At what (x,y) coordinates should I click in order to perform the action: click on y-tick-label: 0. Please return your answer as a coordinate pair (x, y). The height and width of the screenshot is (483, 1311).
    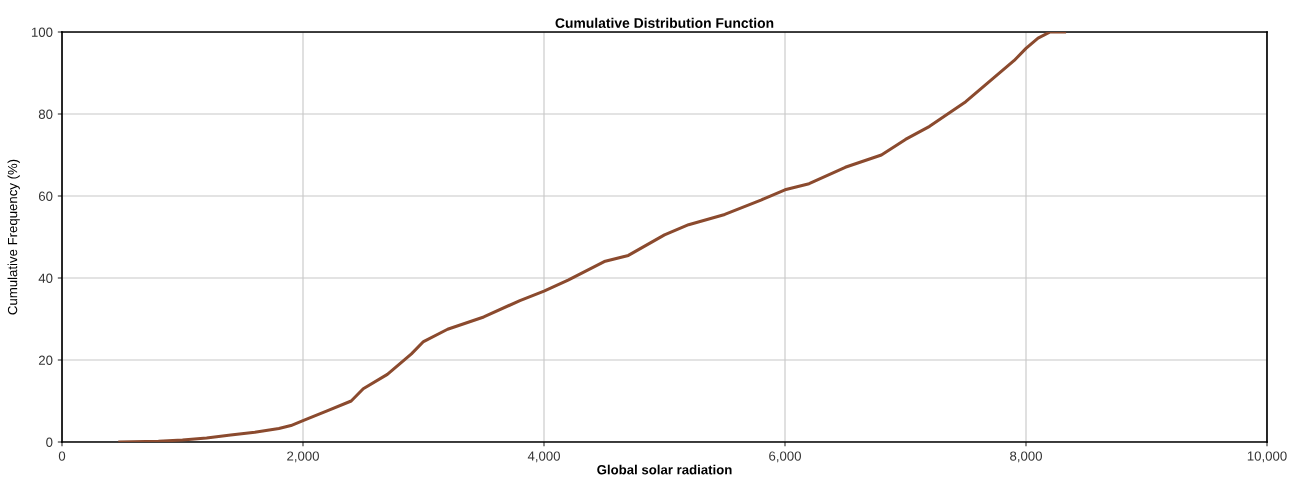
    Looking at the image, I should click on (49, 442).